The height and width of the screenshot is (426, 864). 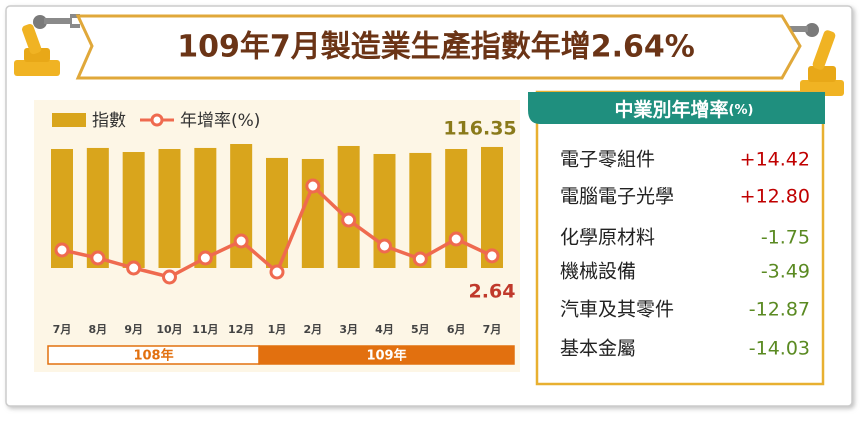 What do you see at coordinates (456, 329) in the screenshot?
I see `x-tick-label: 6月` at bounding box center [456, 329].